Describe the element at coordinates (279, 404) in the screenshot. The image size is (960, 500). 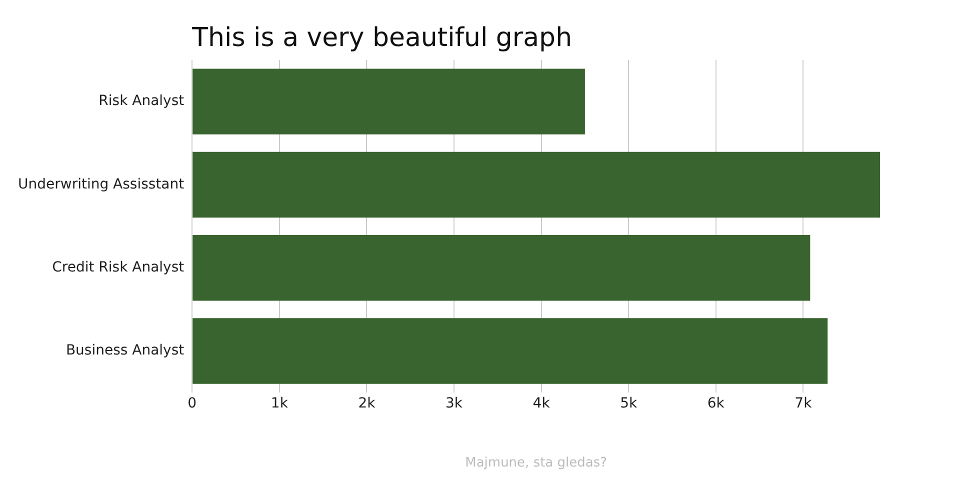
I see `x-tick-label: 1k` at that location.